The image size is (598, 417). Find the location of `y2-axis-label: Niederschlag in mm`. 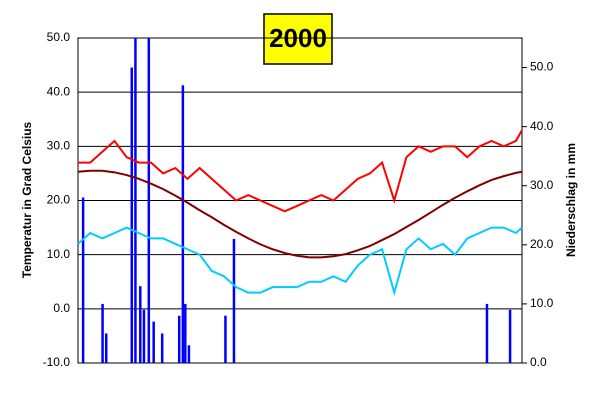

y2-axis-label: Niederschlag in mm is located at coordinates (571, 200).